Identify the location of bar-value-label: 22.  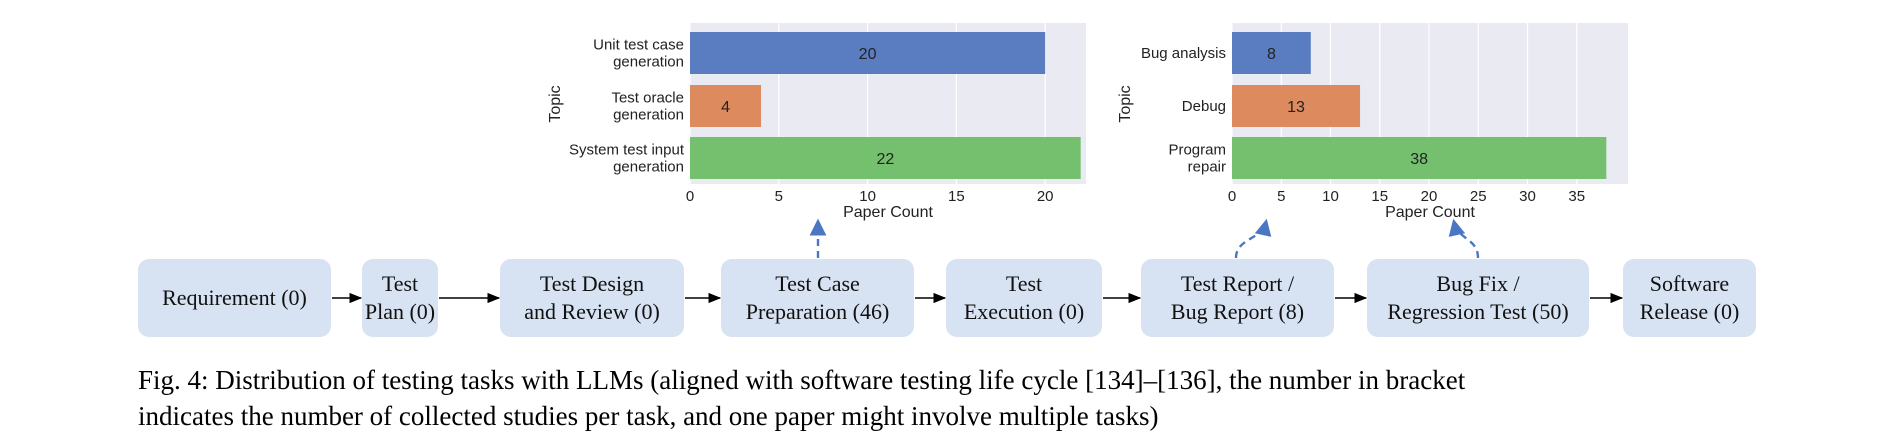
(885, 159).